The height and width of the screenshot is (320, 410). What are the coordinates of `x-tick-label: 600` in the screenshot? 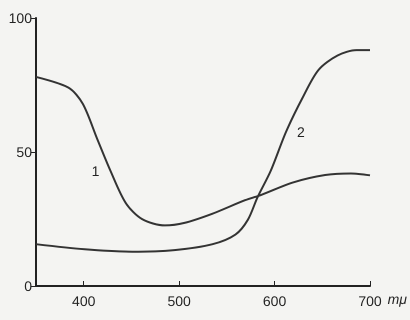 It's located at (274, 301).